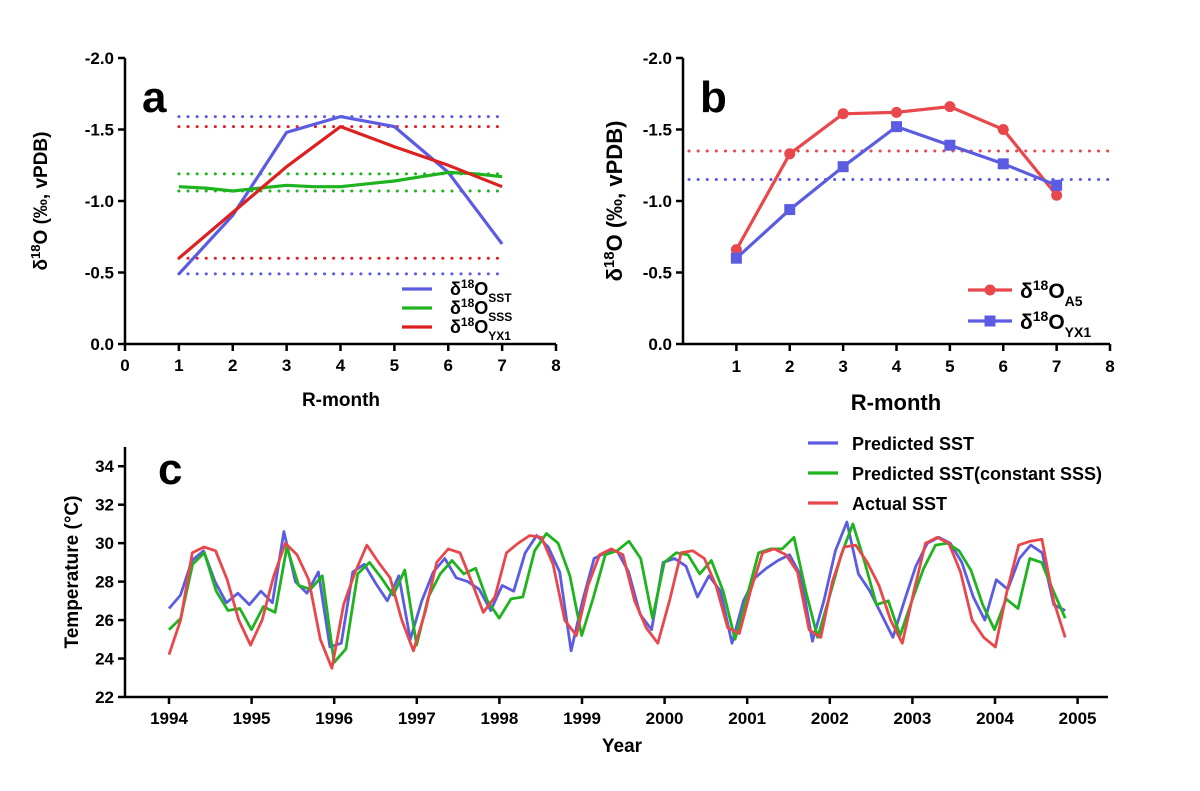 The height and width of the screenshot is (791, 1200). Describe the element at coordinates (154, 97) in the screenshot. I see `panel-a-label: a` at that location.